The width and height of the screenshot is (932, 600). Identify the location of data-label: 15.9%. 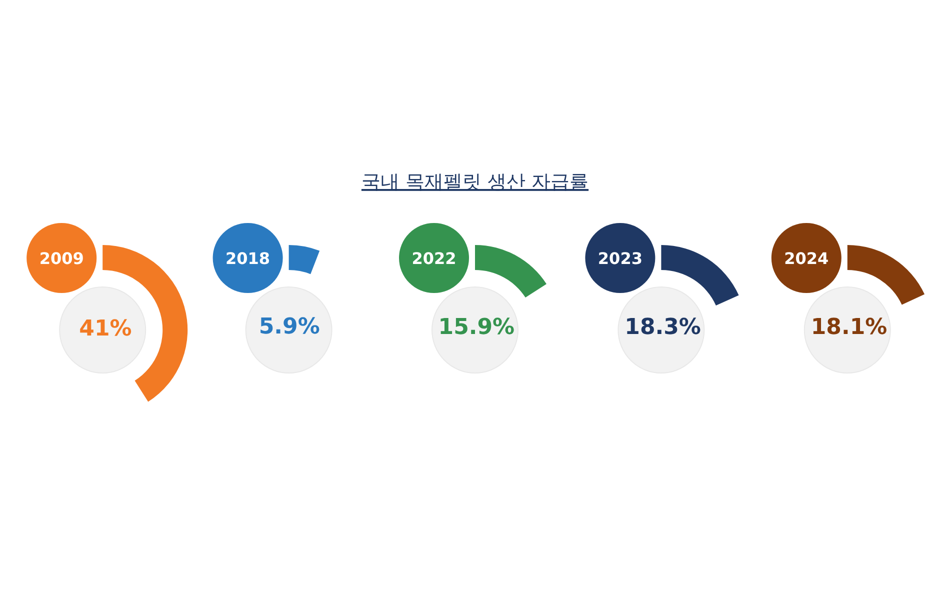
(476, 327).